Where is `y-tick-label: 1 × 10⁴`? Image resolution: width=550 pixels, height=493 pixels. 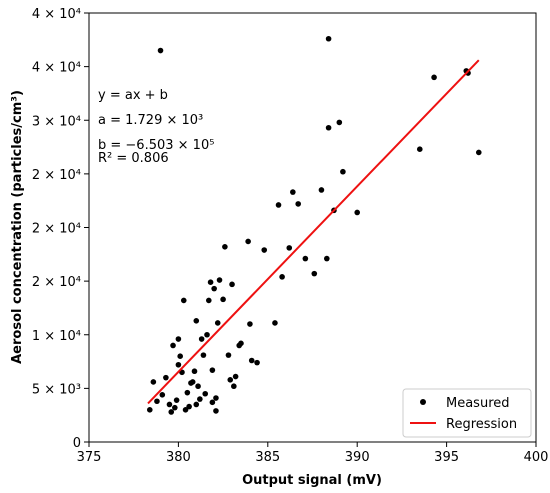
y-tick-label: 1 × 10⁴ is located at coordinates (56, 336).